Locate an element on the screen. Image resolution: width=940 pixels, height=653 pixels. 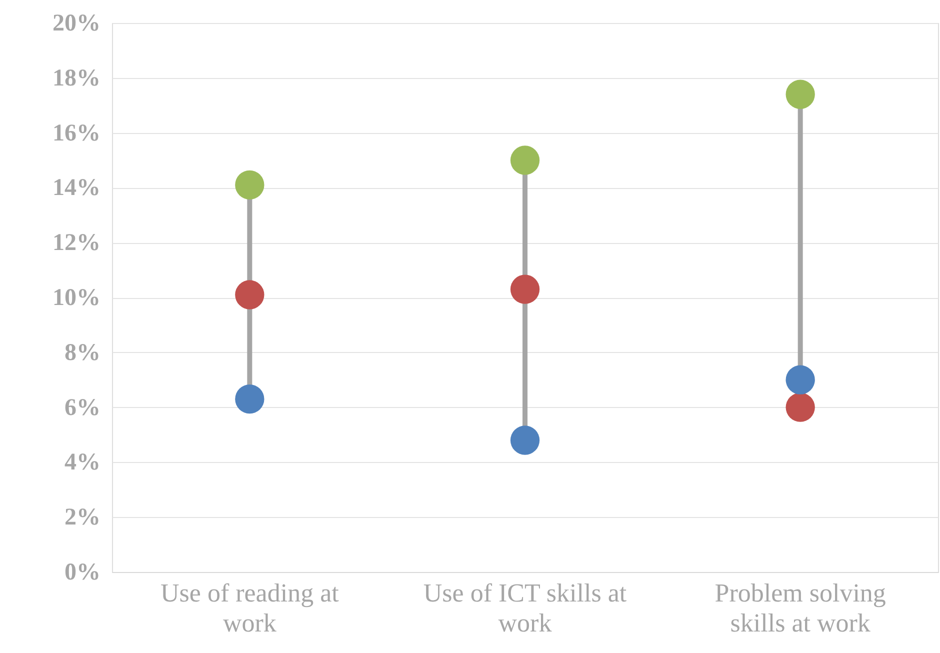
y-tick-label: 8% is located at coordinates (82, 353).